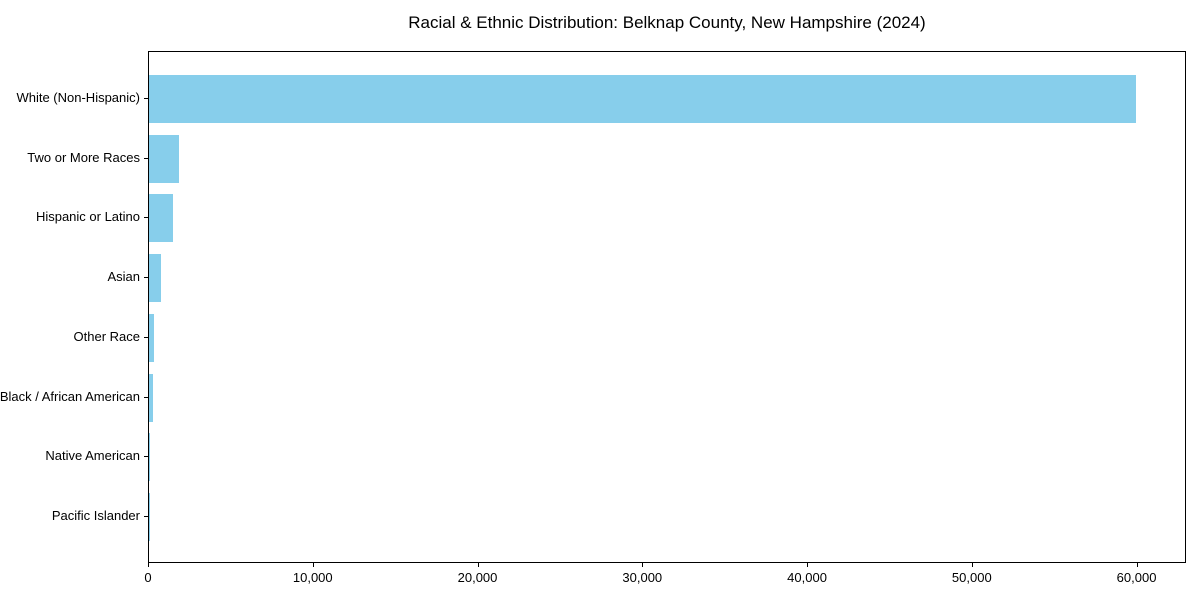 The width and height of the screenshot is (1200, 600). I want to click on y-axis-label: Hispanic or Latino, so click(87, 217).